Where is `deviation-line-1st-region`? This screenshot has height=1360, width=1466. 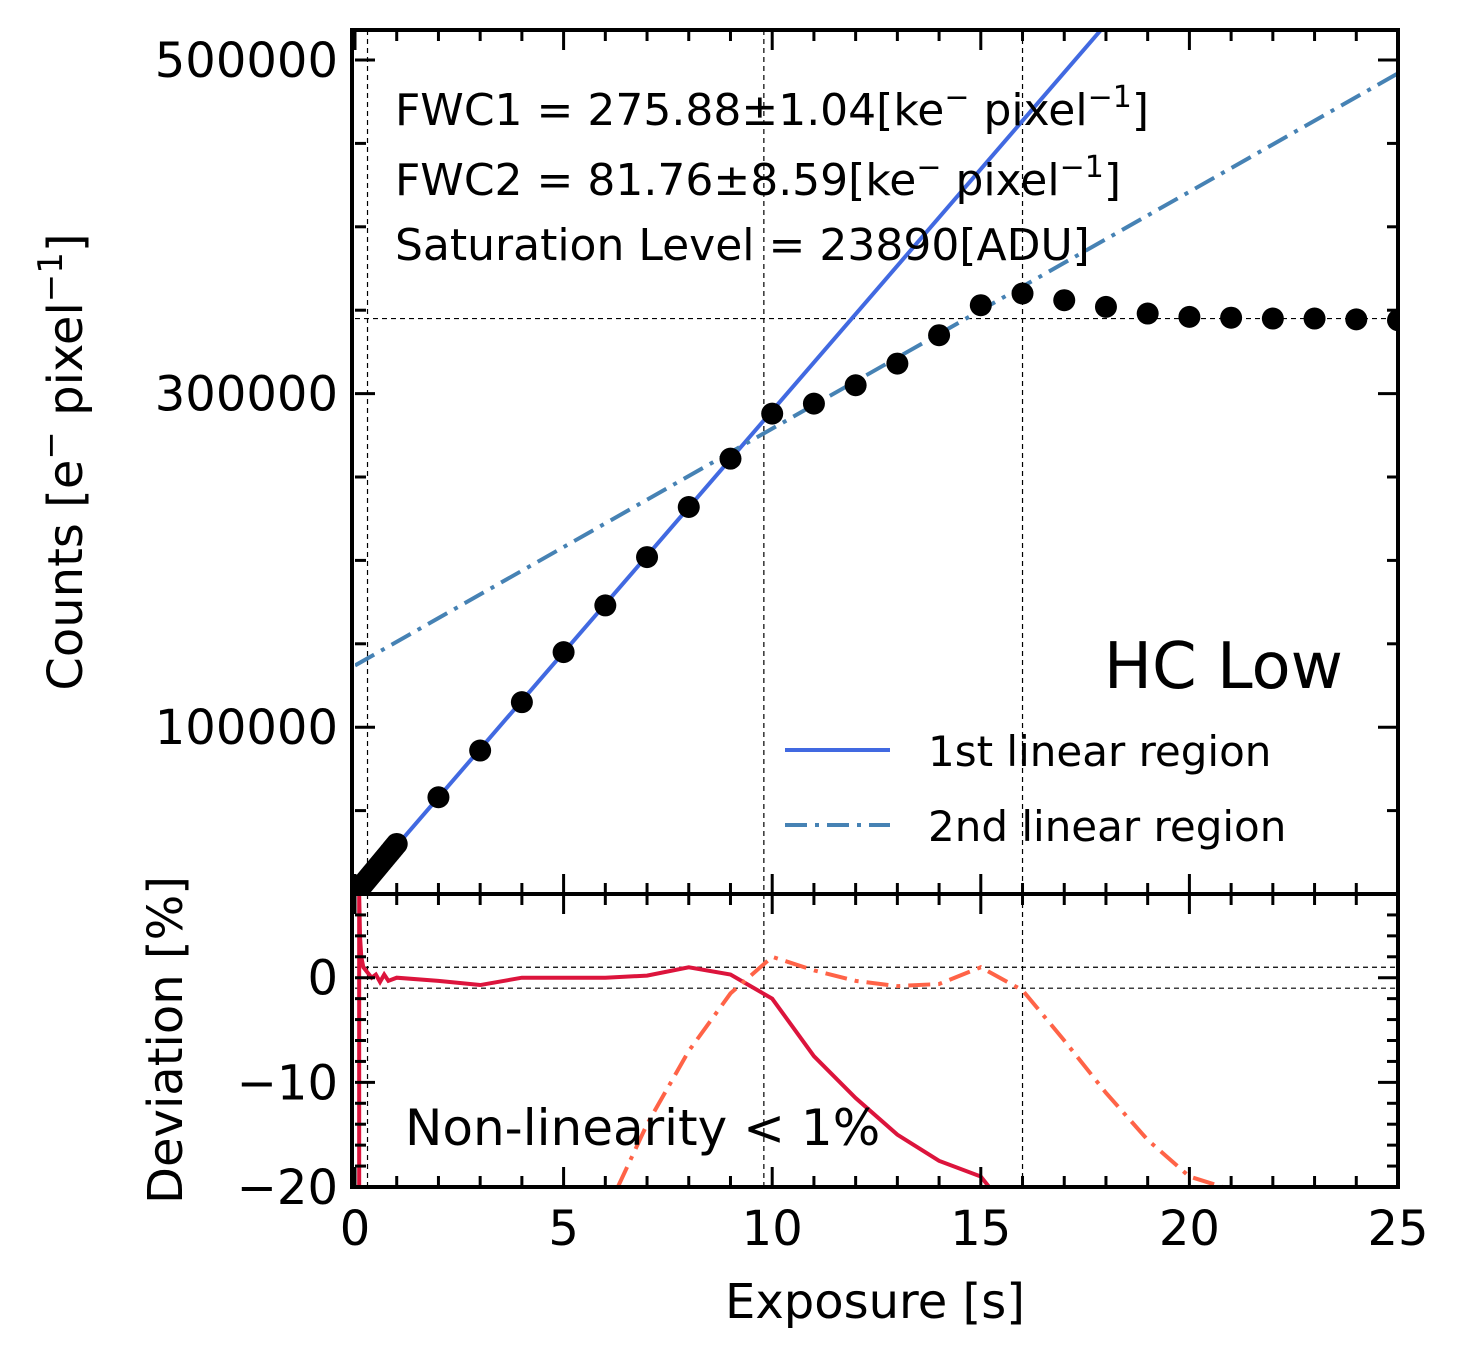 deviation-line-1st-region is located at coordinates (674, 1040).